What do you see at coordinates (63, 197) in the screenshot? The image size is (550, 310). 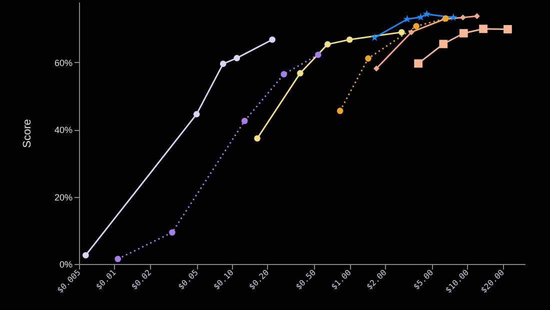 I see `y-tick-label: 20%` at bounding box center [63, 197].